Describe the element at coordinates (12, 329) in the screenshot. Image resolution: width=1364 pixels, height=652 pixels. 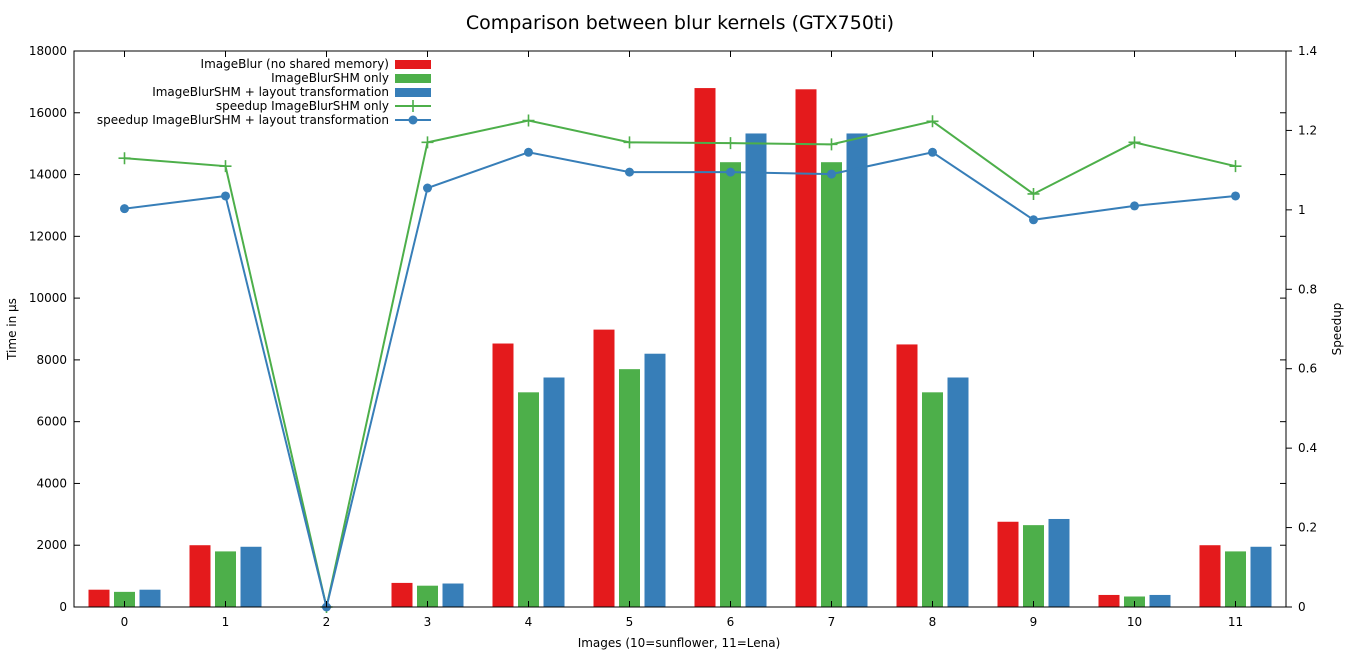
I see `y-axis-label: Time in µs` at that location.